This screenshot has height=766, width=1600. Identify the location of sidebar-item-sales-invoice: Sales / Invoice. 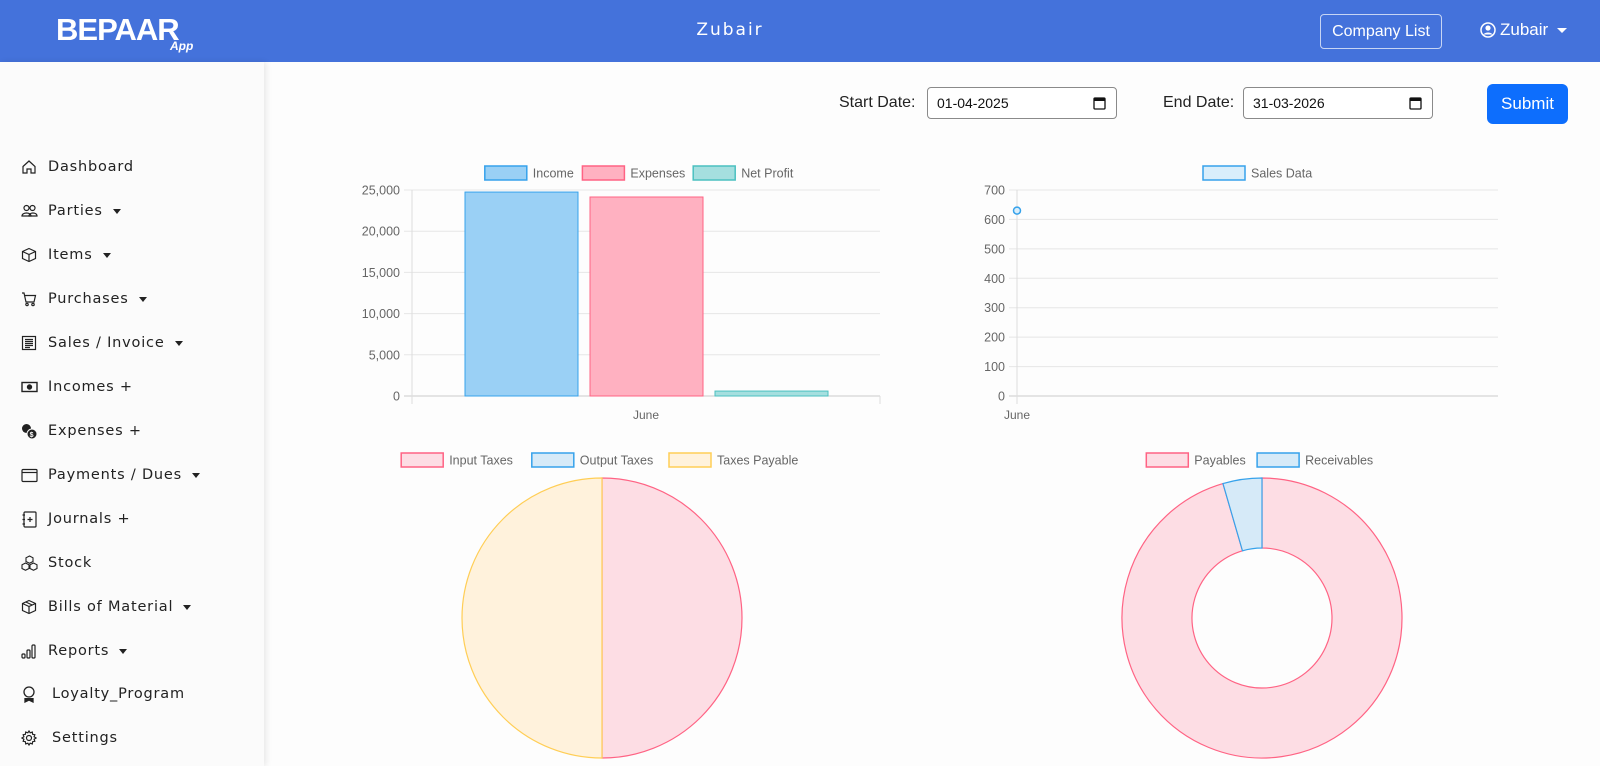
(101, 343).